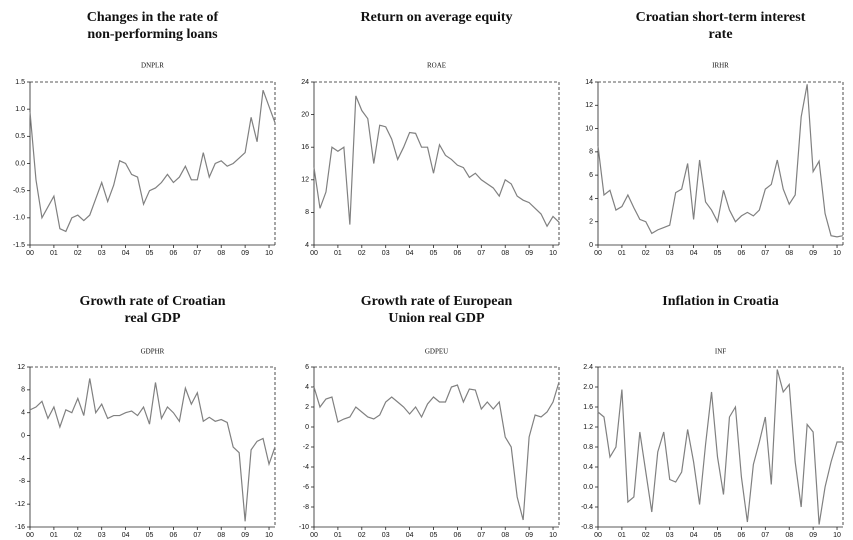 This screenshot has width=853, height=540. I want to click on y-tick-label: 0.4, so click(588, 467).